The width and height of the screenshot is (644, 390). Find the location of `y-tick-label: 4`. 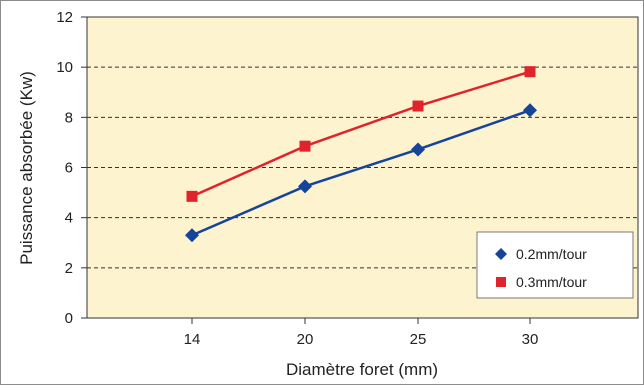

y-tick-label: 4 is located at coordinates (69, 218).